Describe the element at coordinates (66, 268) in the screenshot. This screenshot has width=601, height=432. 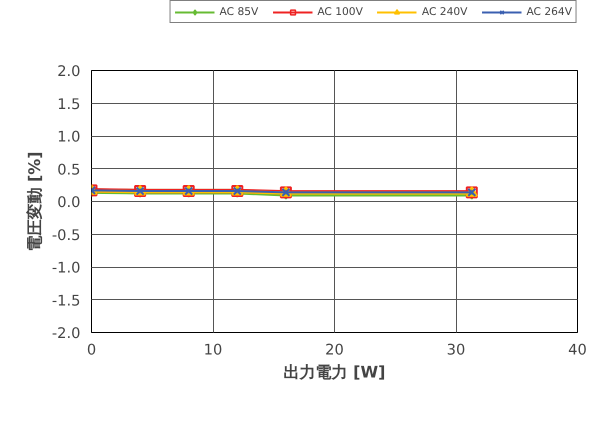
I see `y-tick-label: -1.0` at that location.